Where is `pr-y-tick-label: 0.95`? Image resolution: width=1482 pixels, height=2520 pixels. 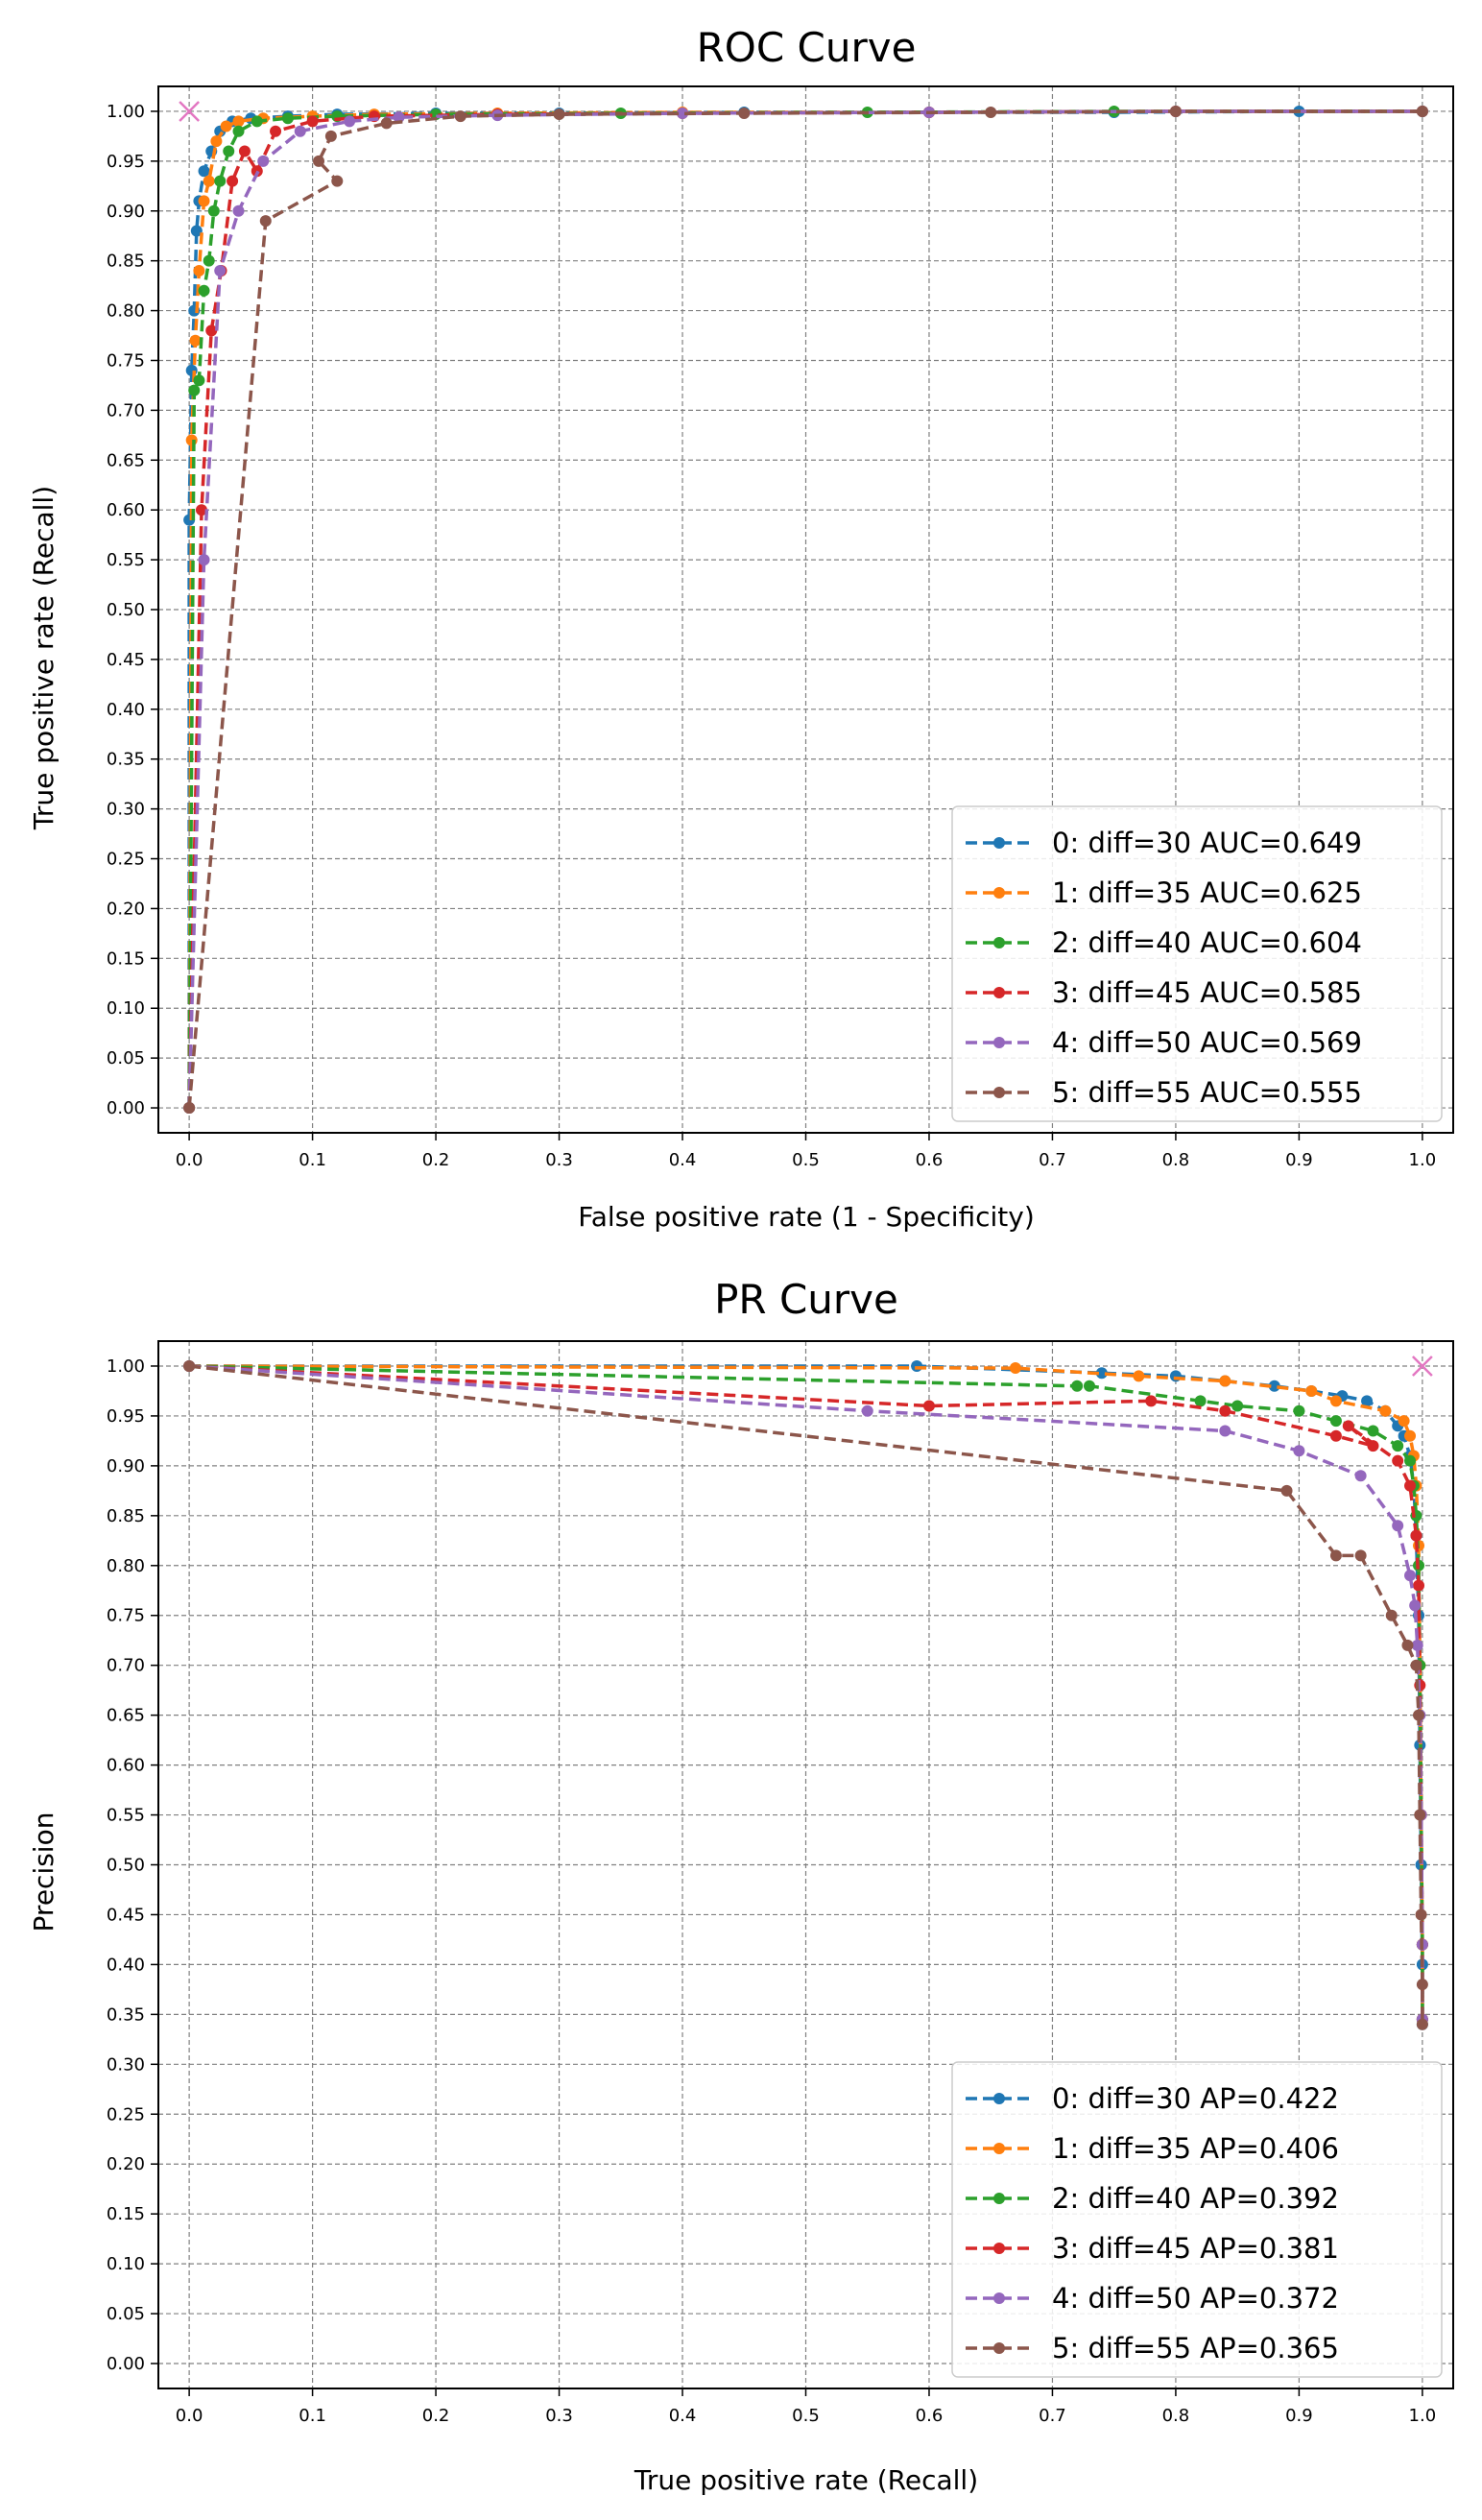 pr-y-tick-label: 0.95 is located at coordinates (126, 1416).